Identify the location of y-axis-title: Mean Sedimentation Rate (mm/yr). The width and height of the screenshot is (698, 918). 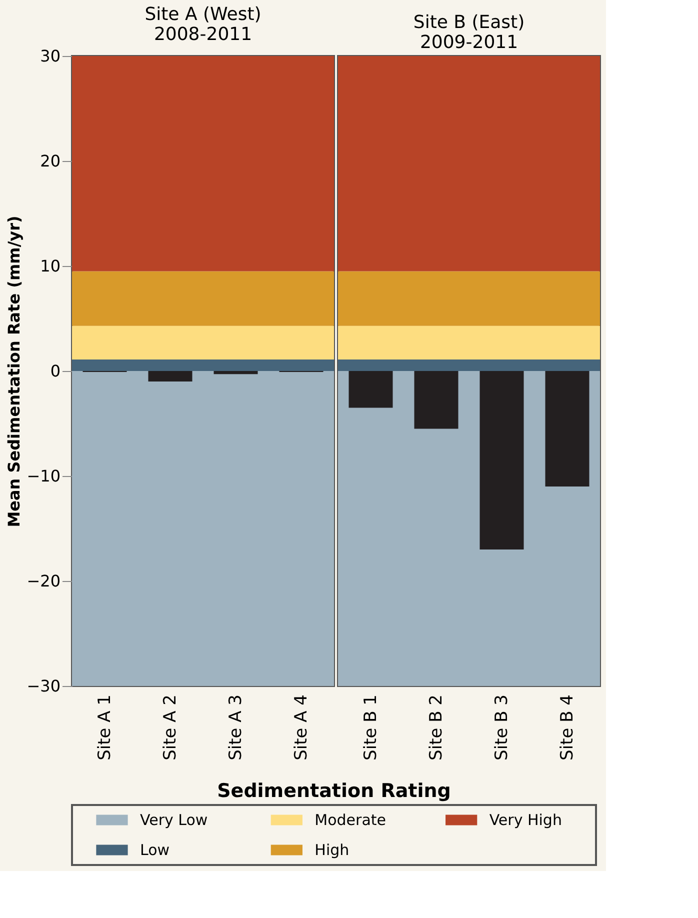
(14, 372).